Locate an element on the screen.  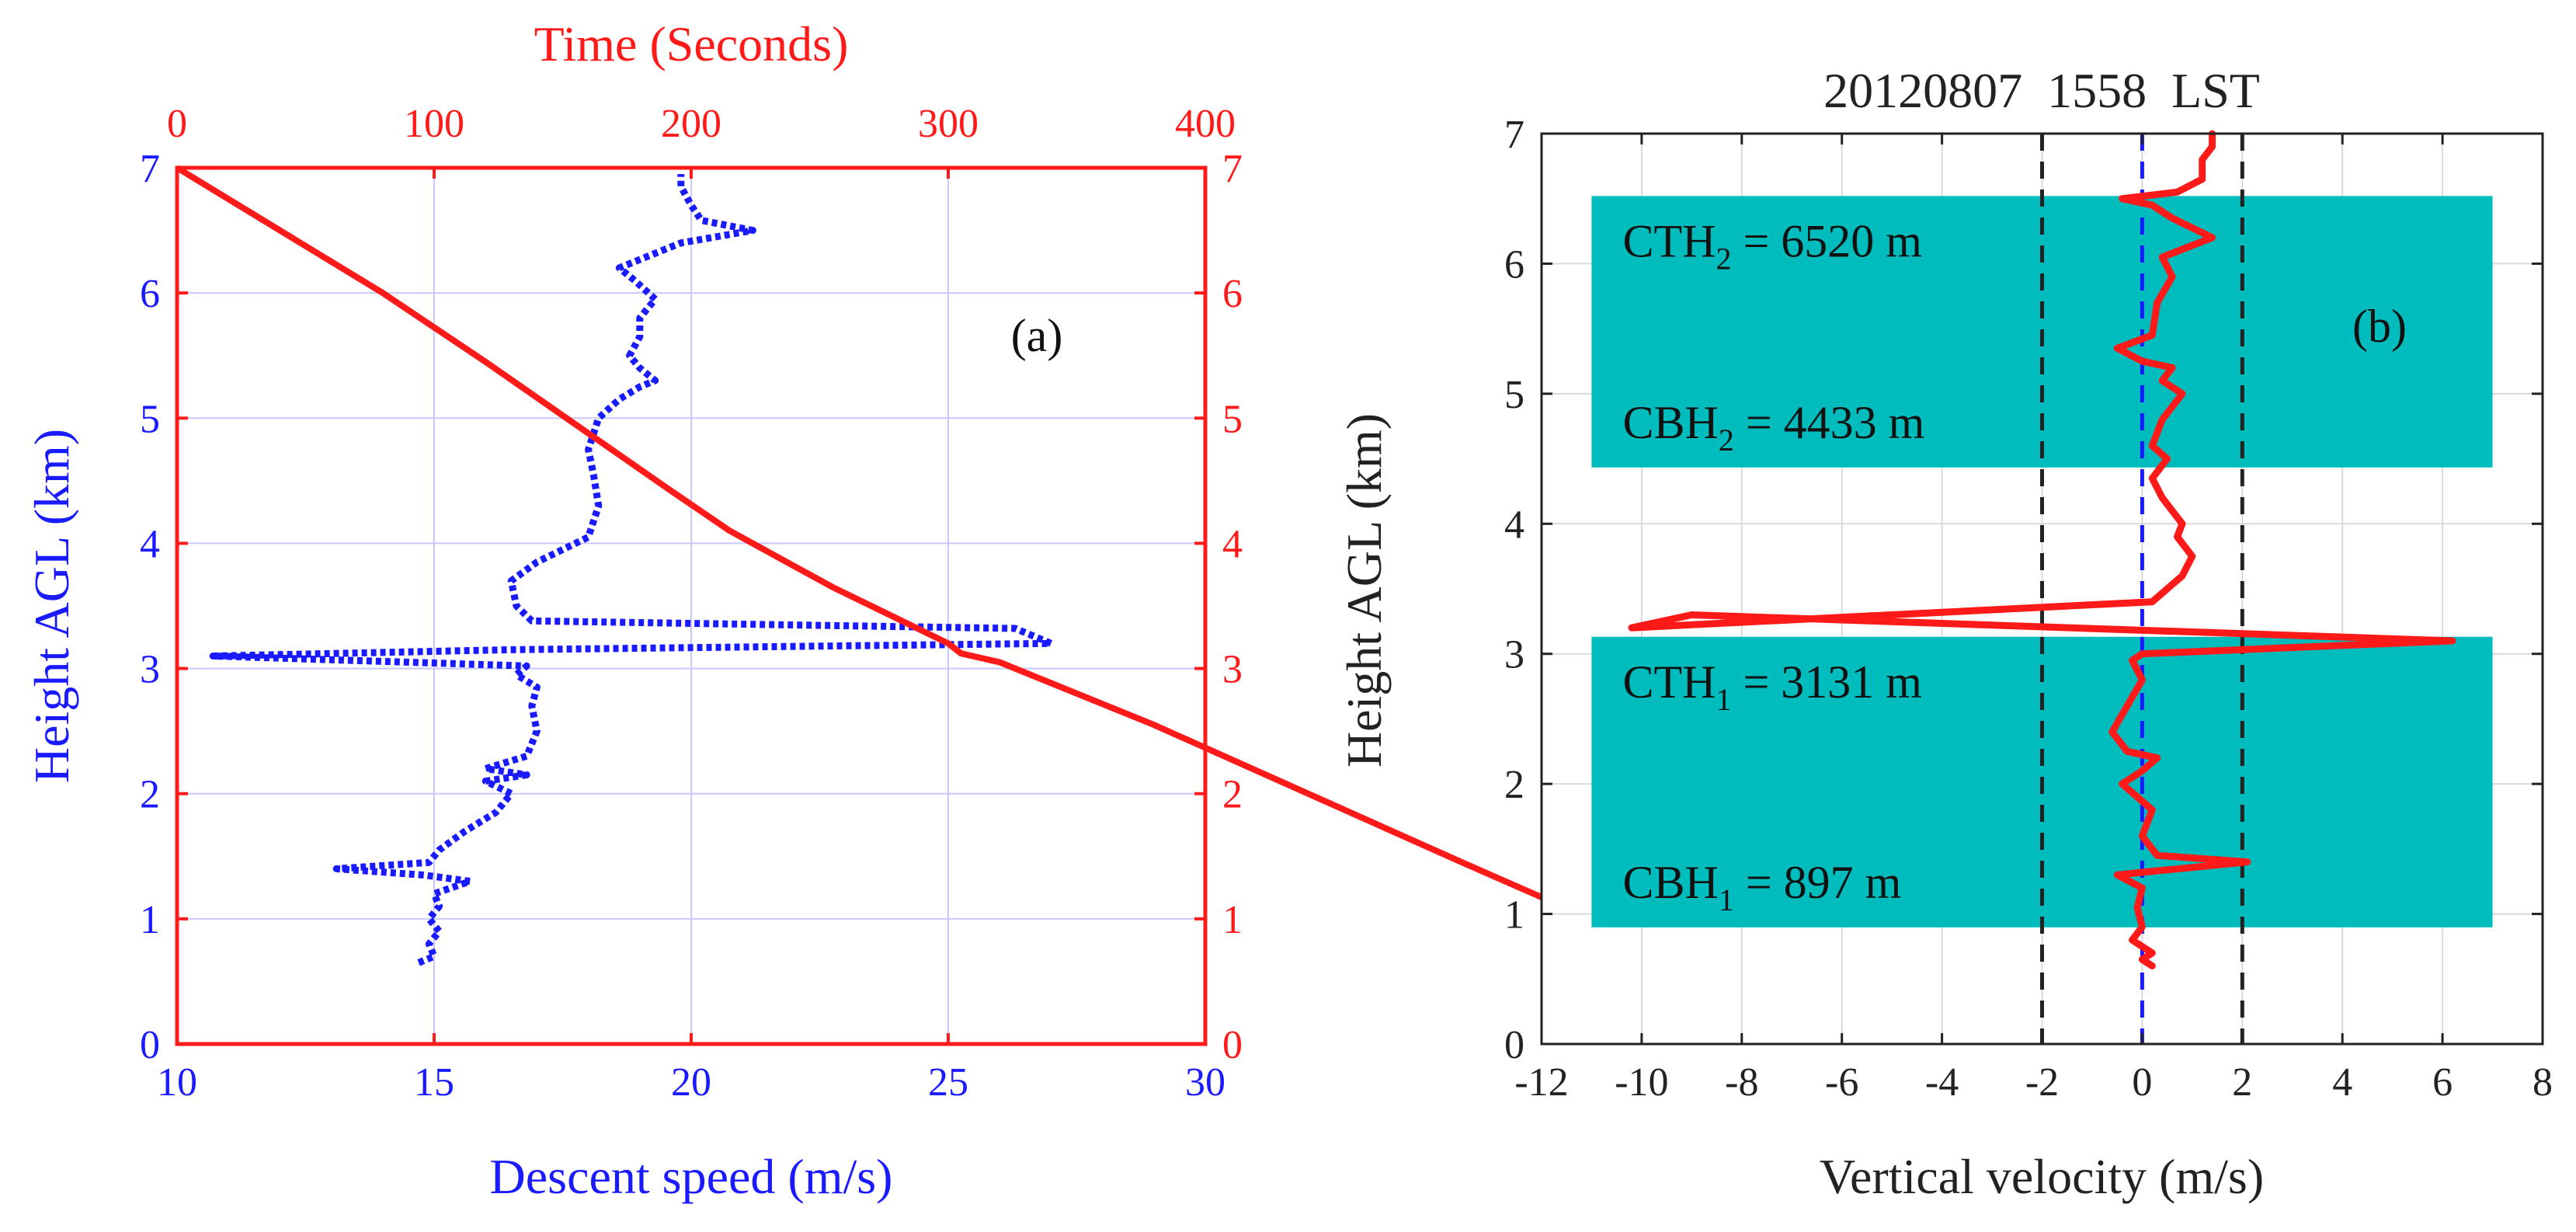
panel-b-x-tick-label: -10 is located at coordinates (1641, 1083).